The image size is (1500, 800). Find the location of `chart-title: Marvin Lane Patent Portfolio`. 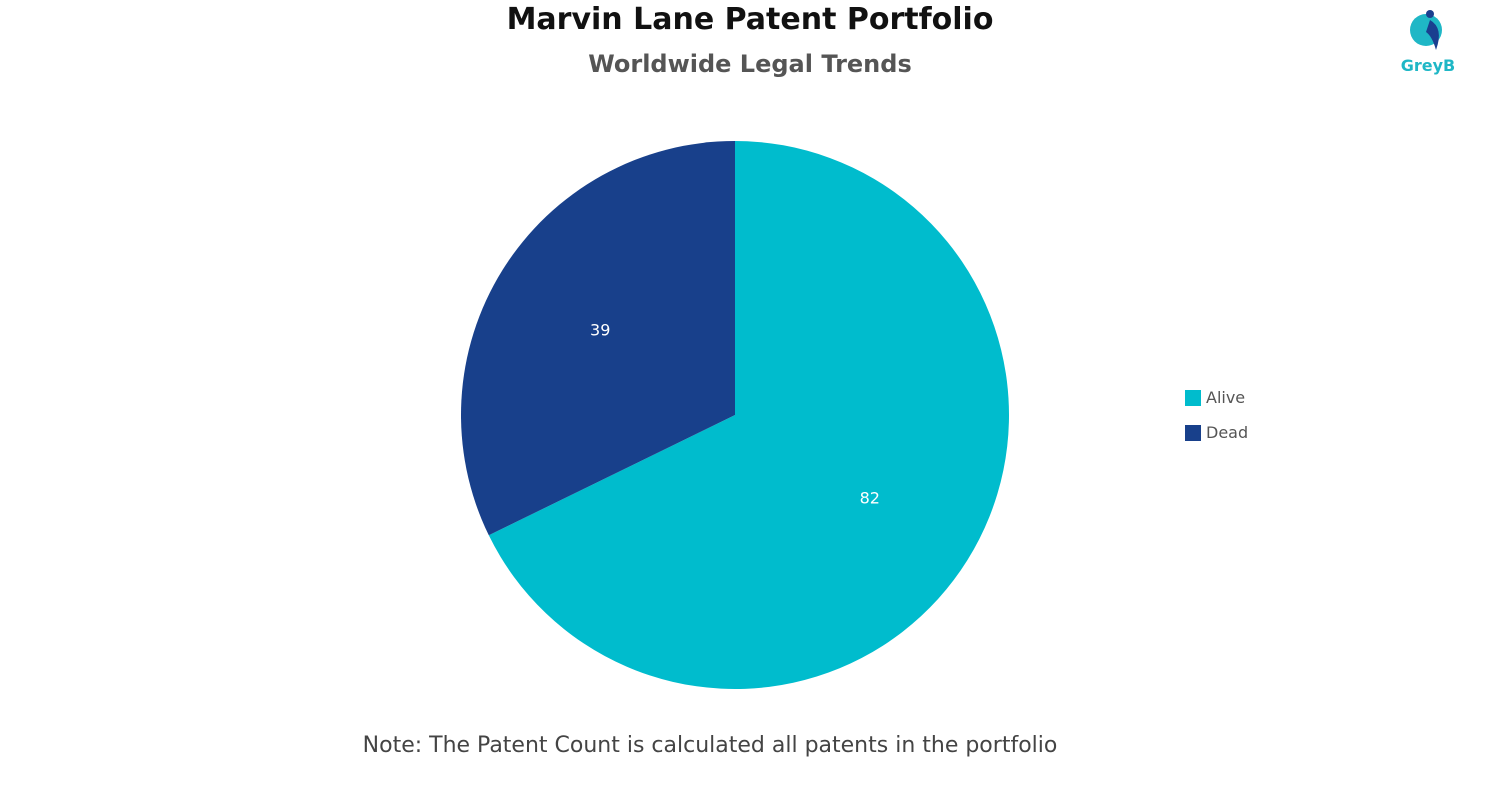

chart-title: Marvin Lane Patent Portfolio is located at coordinates (750, 19).